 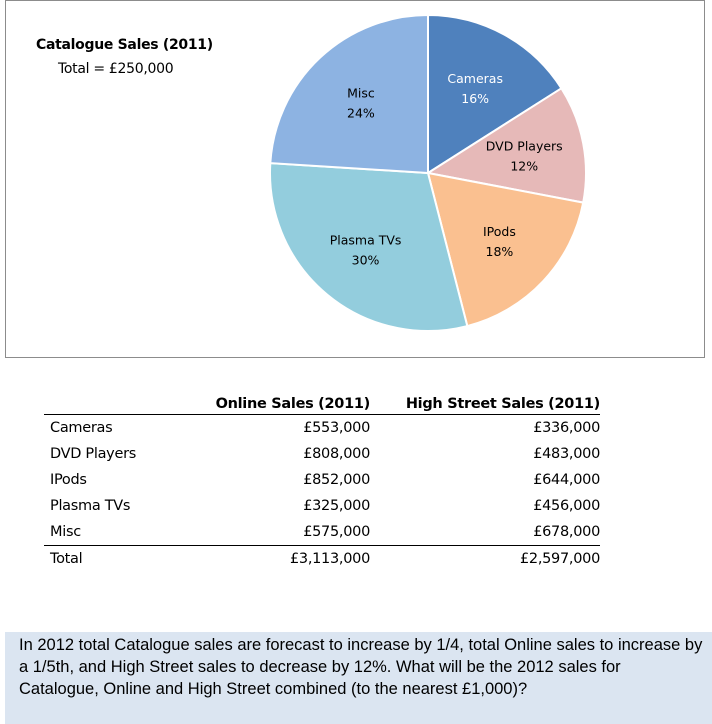 I want to click on table-row: Plasma TVs £325,000 £456,000, so click(x=322, y=506).